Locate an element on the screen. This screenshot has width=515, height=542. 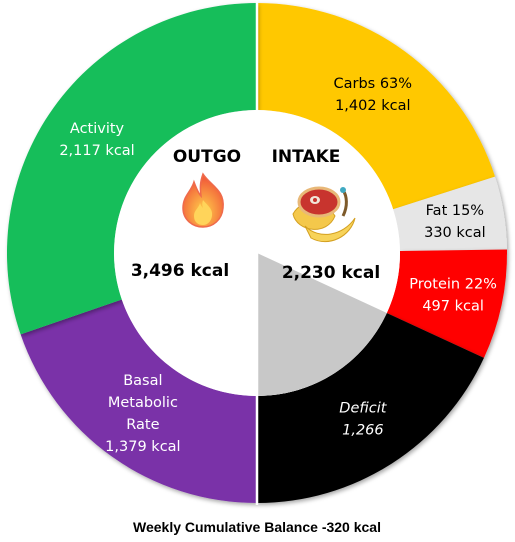
label-protein-line-1: 497 kcal is located at coordinates (453, 307).